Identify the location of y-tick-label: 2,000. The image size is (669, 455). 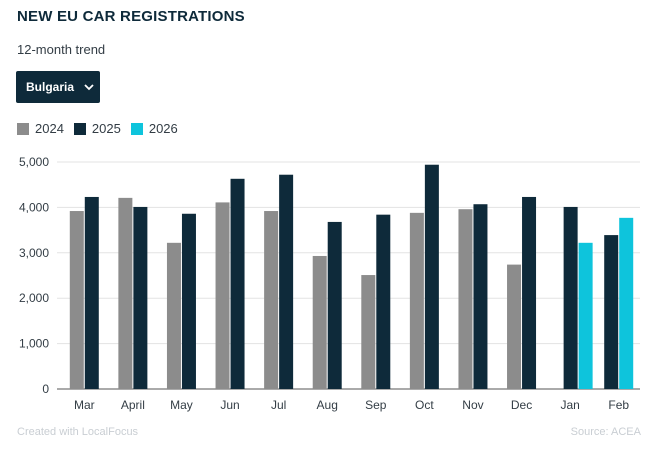
(34, 298).